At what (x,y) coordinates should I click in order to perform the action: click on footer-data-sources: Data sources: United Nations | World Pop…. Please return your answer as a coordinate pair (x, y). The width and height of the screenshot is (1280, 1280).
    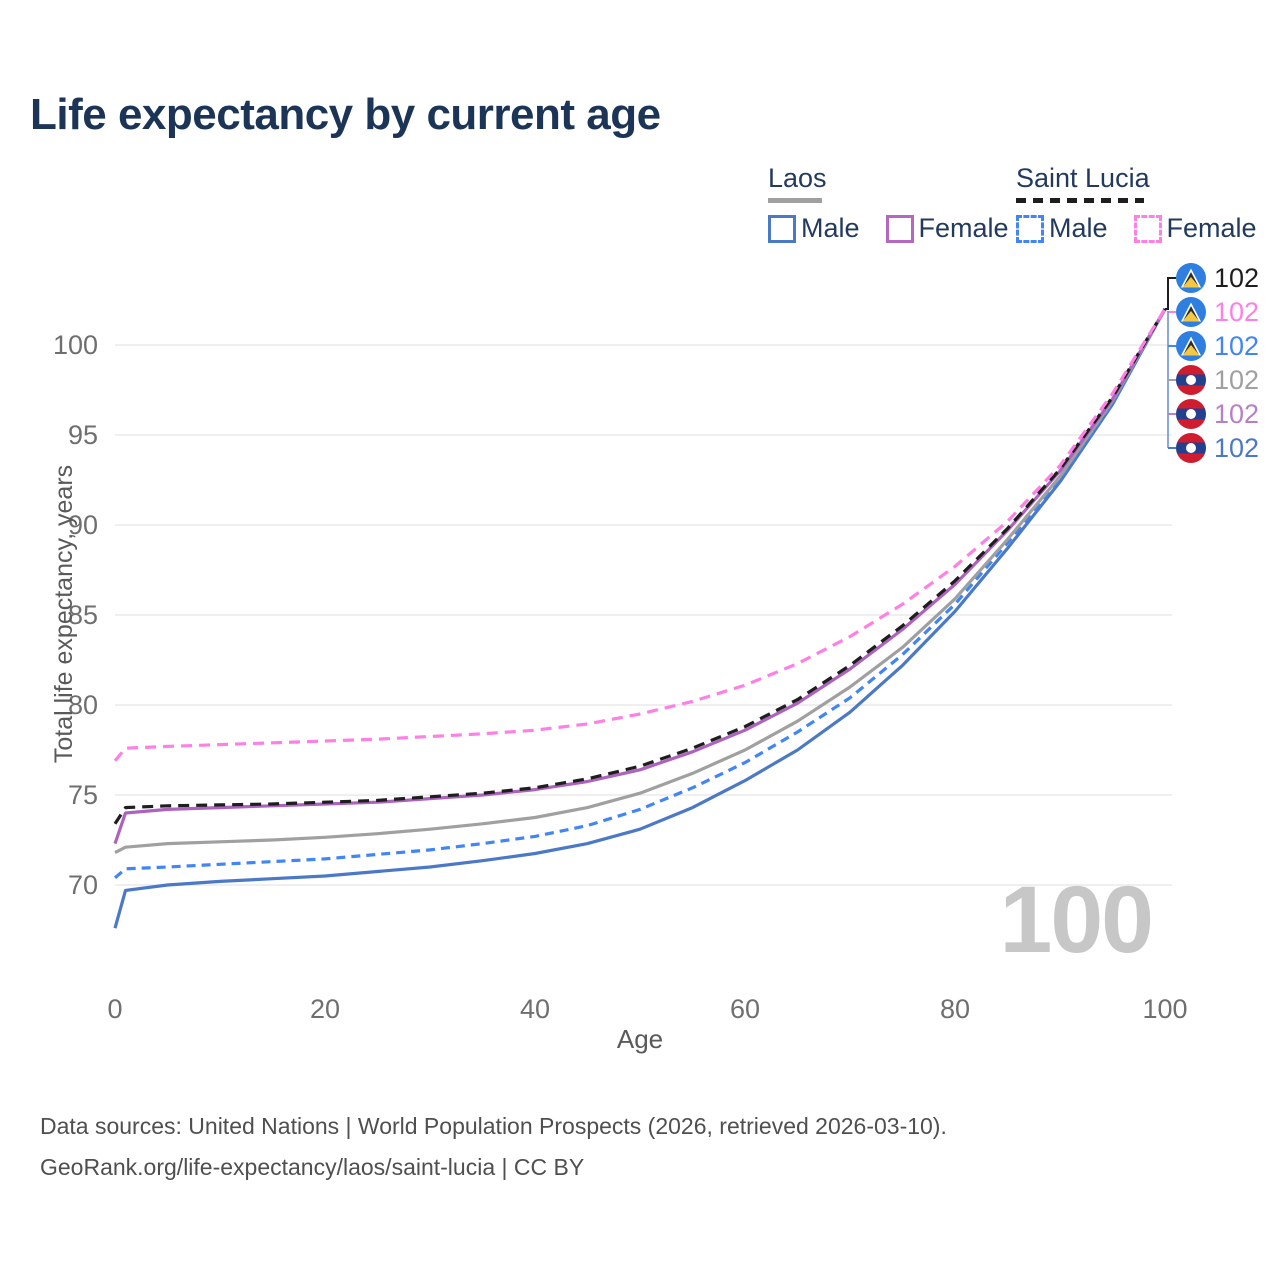
    Looking at the image, I should click on (493, 1126).